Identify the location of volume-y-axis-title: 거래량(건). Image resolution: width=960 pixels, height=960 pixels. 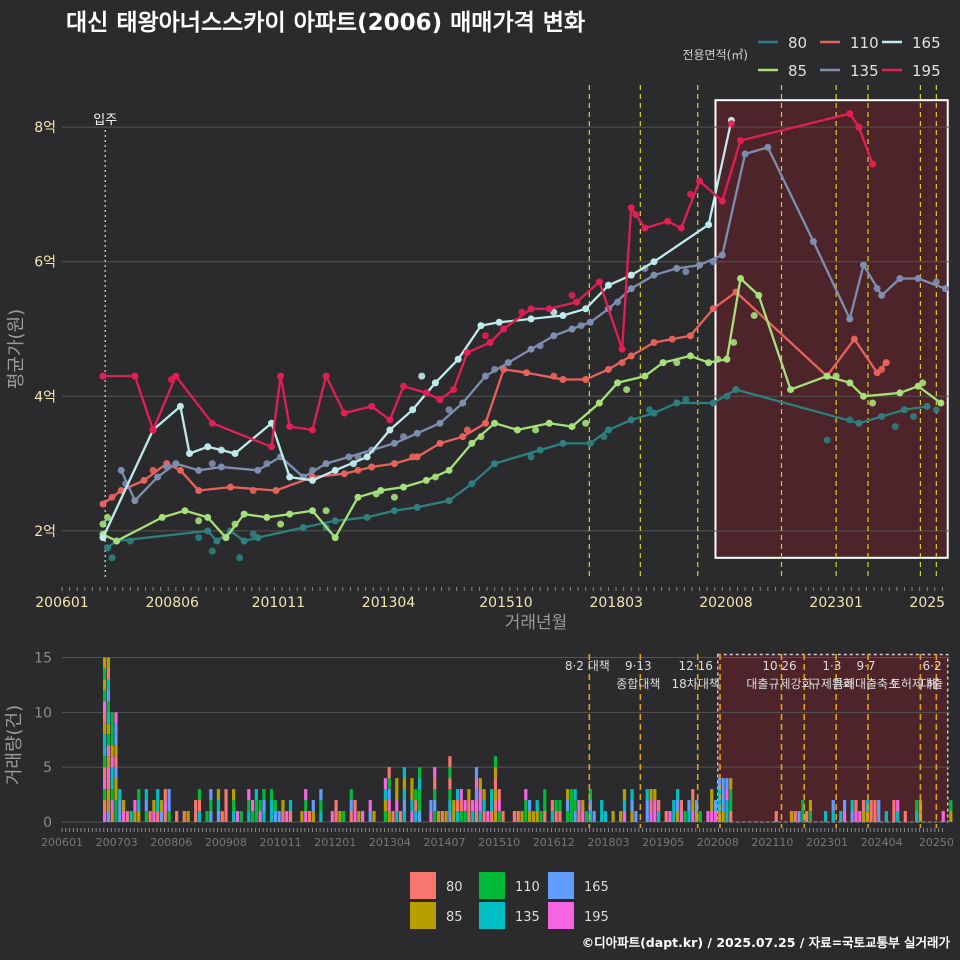
(14, 745).